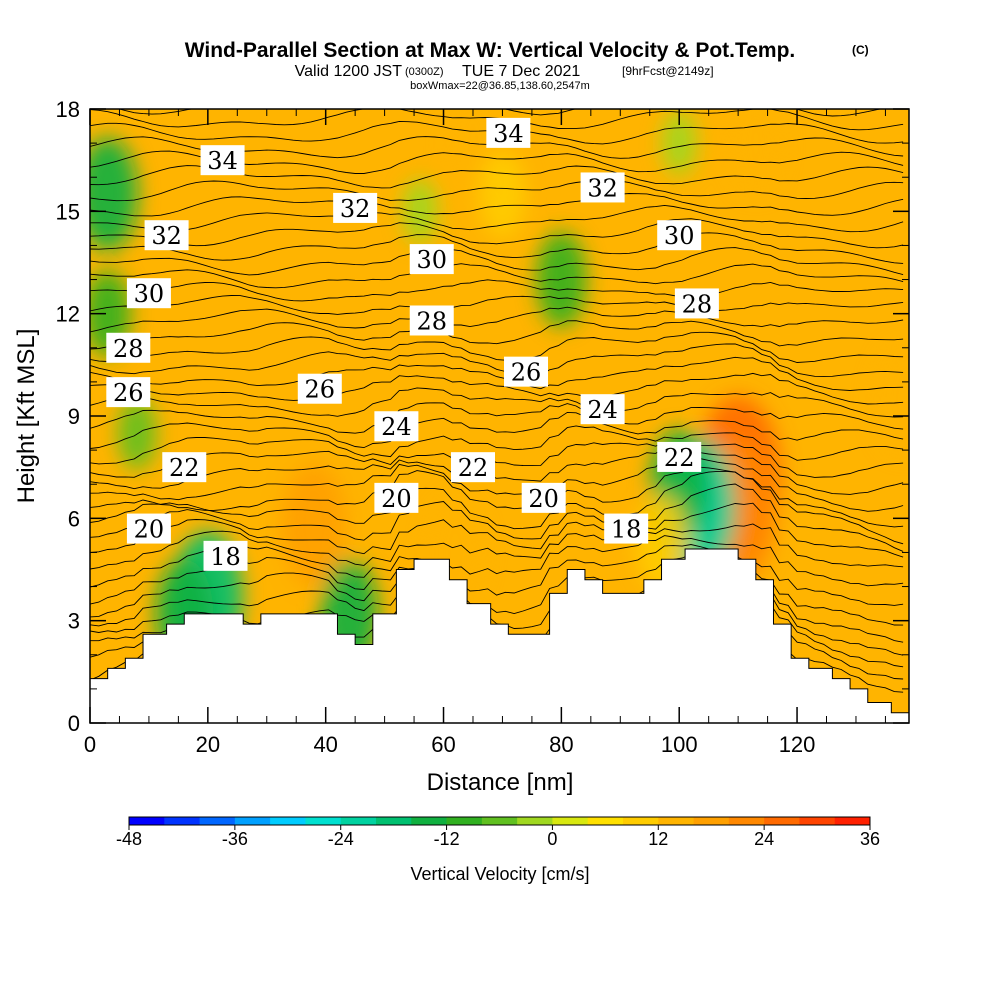 The width and height of the screenshot is (1000, 1000). I want to click on colorbar-swatches, so click(500, 821).